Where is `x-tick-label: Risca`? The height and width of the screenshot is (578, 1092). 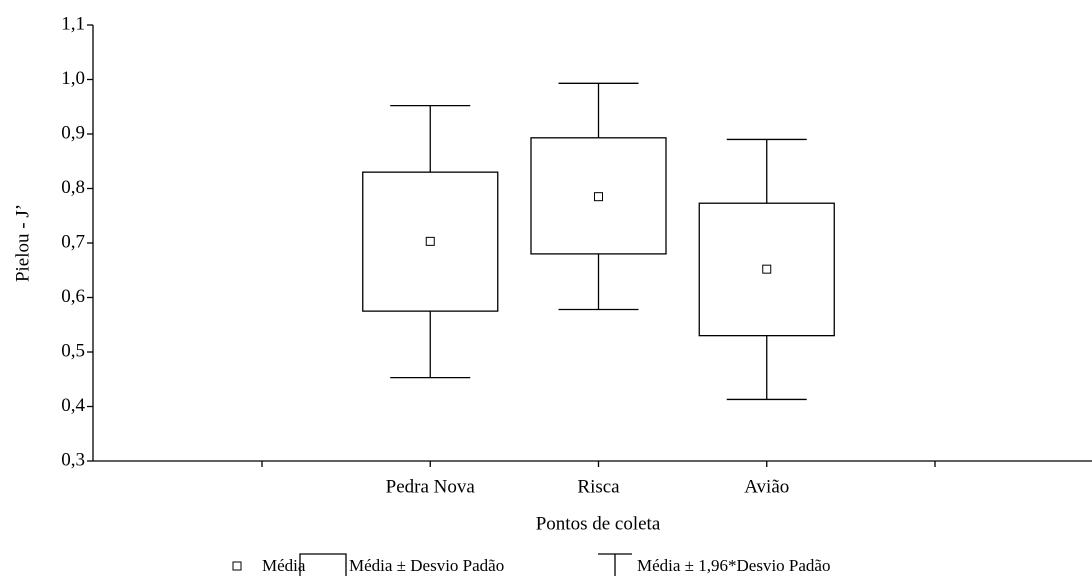 x-tick-label: Risca is located at coordinates (598, 486).